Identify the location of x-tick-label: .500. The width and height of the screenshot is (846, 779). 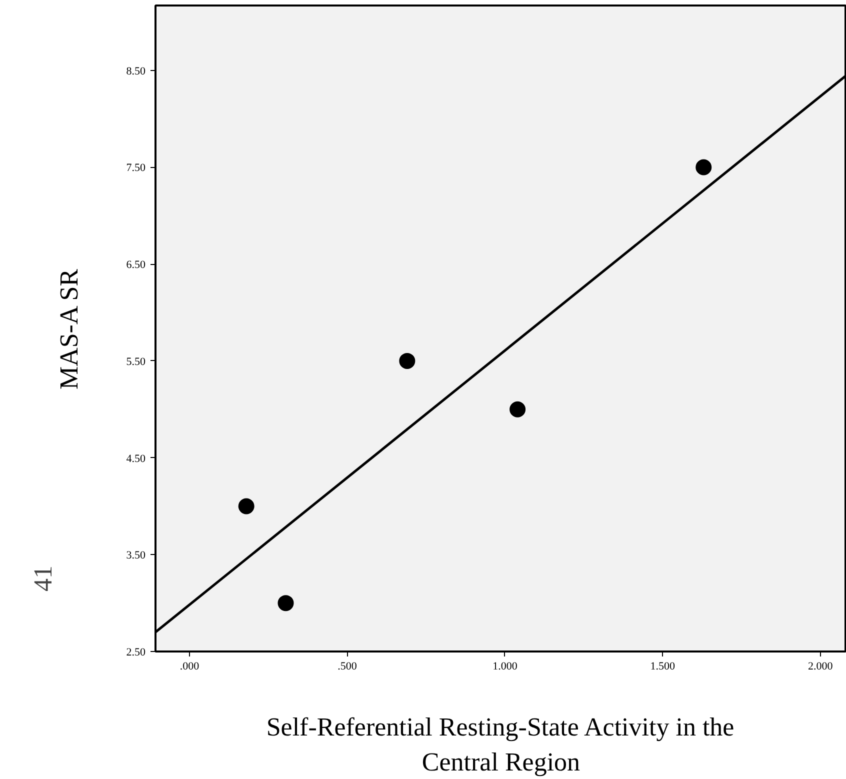
(348, 666).